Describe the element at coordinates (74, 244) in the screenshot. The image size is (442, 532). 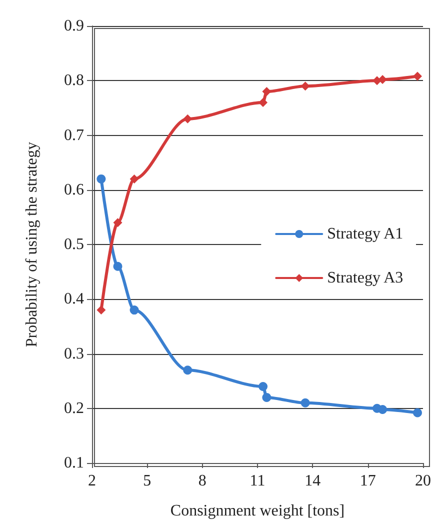
I see `y-tick-label: 0.5` at that location.